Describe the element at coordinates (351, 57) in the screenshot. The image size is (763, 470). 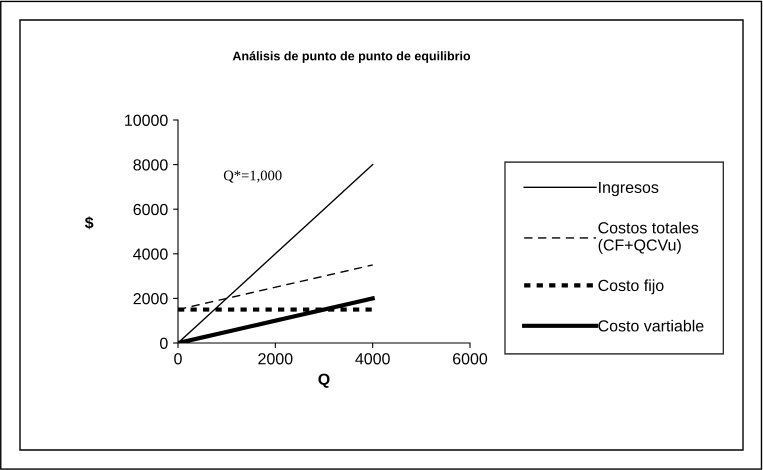
I see `chart-title: Análisis de punto de punto de equilibrio` at that location.